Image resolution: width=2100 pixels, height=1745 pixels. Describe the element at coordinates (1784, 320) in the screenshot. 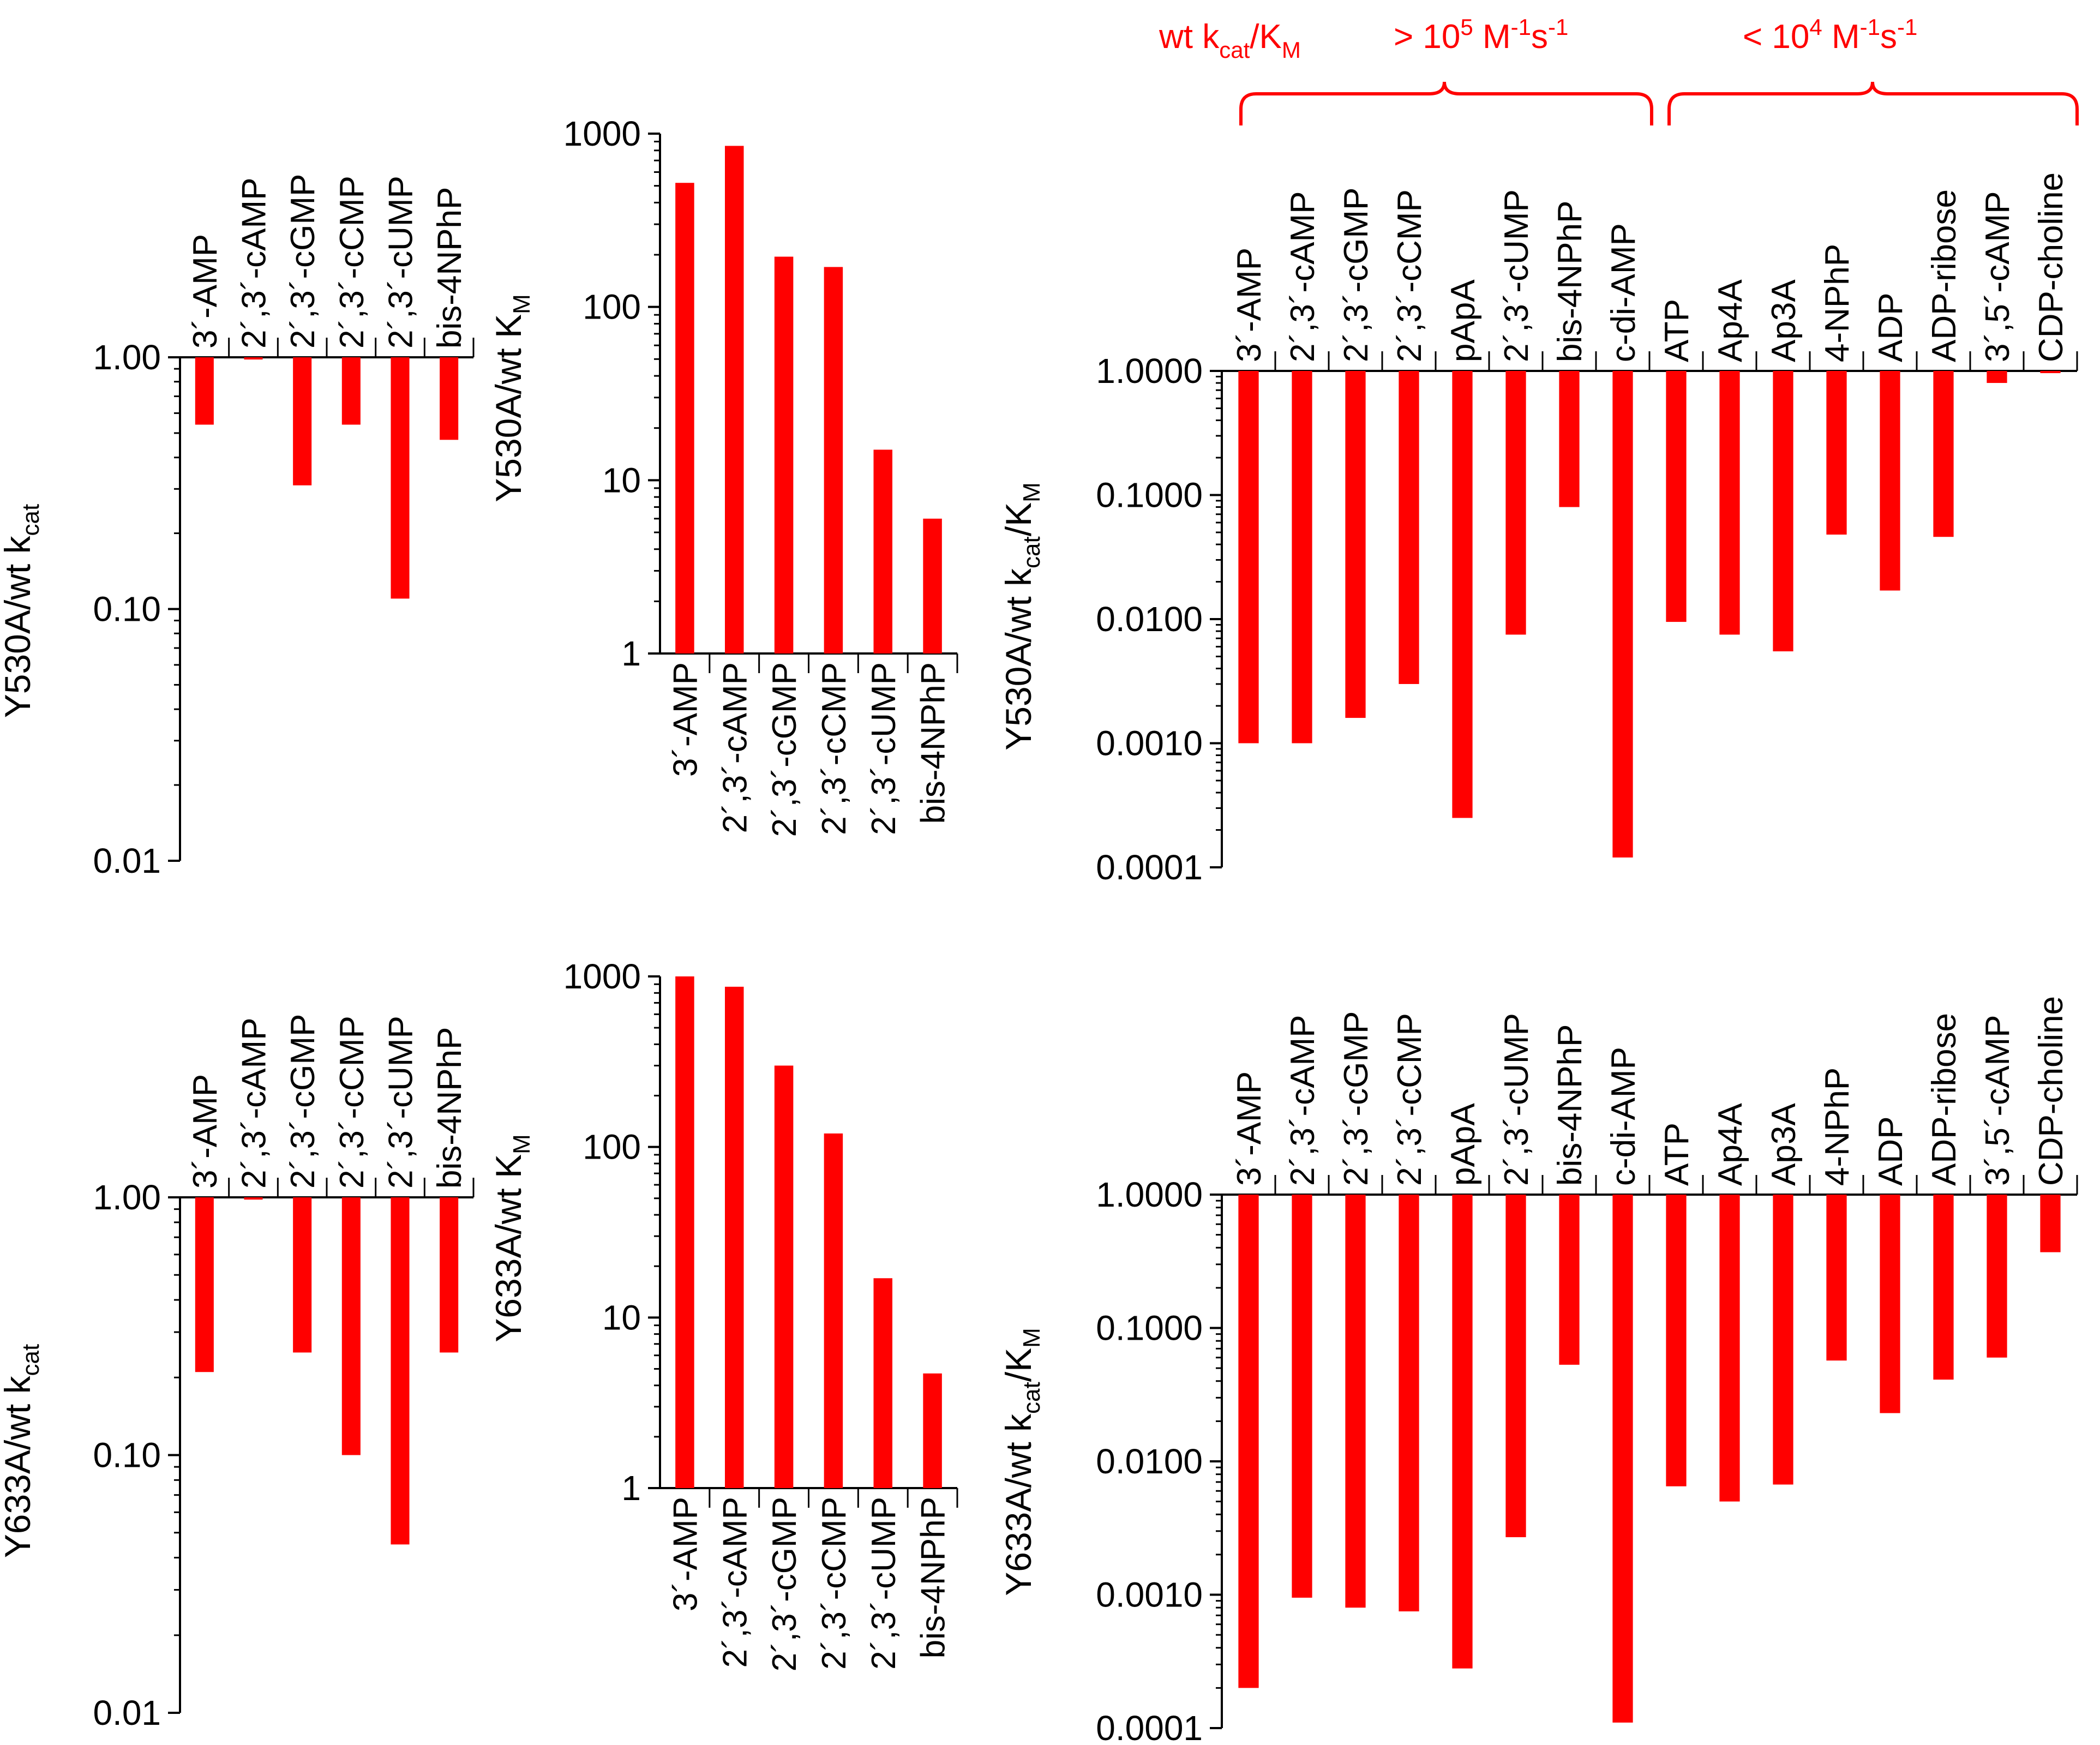

I see `category-label: Ap3A` at that location.